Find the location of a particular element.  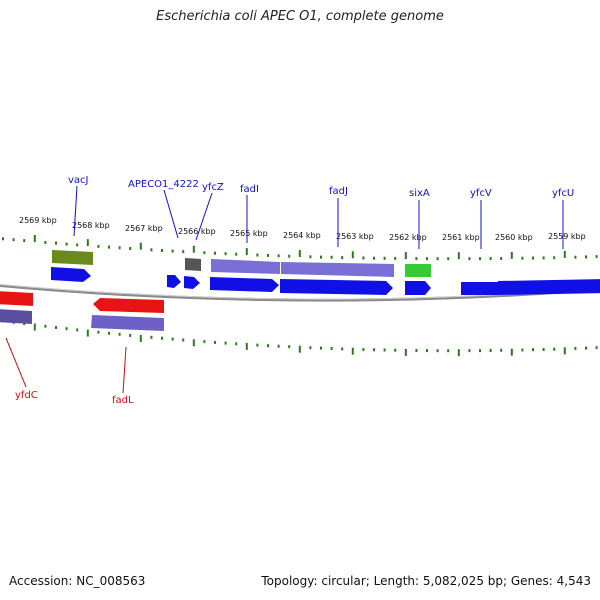

scale-label: 2563 kbp is located at coordinates (355, 236).